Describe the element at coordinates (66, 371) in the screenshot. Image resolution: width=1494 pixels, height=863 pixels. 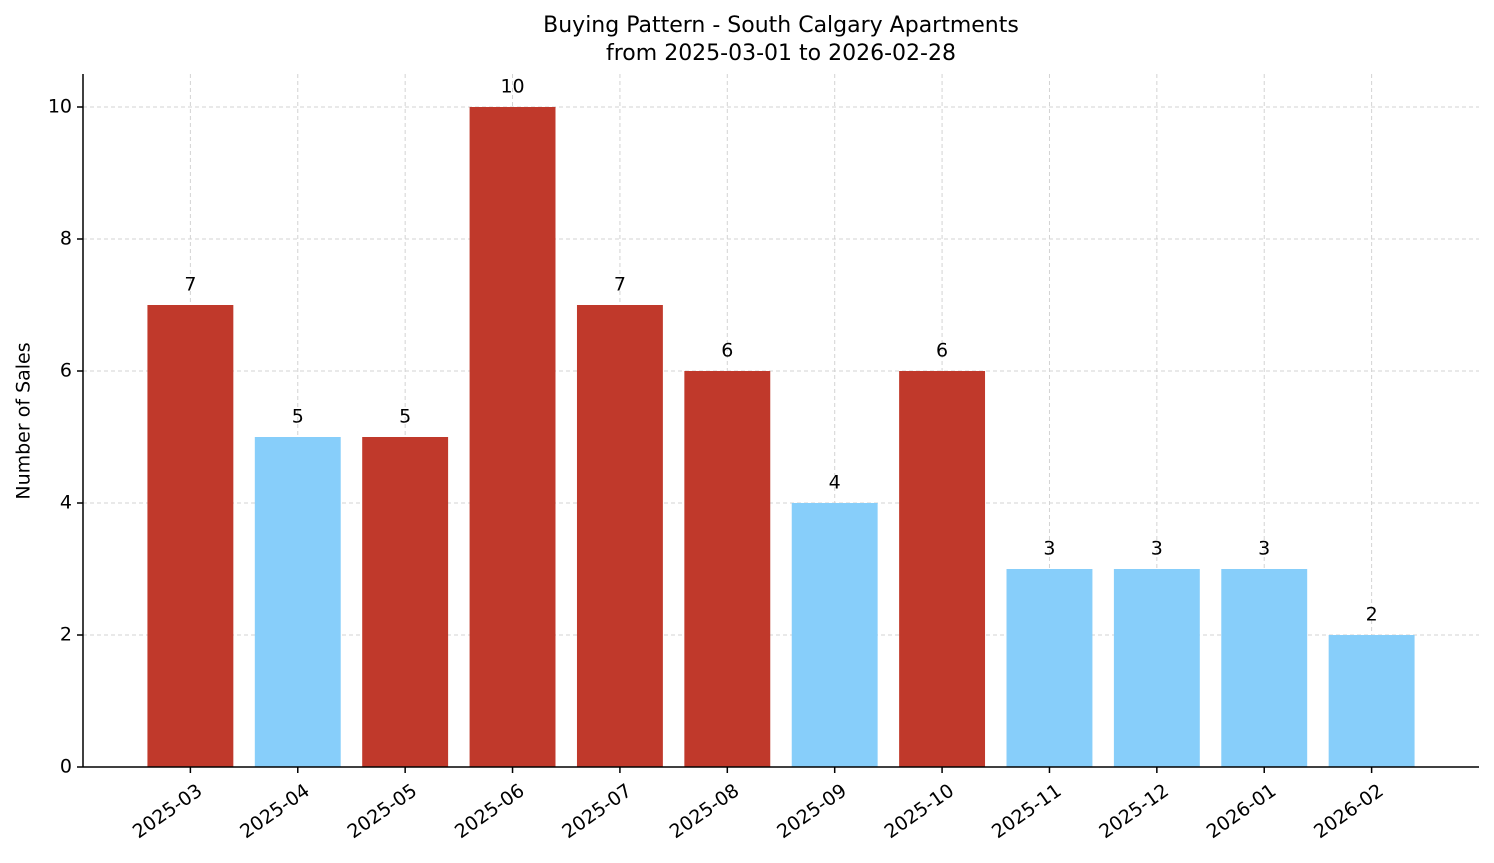
I see `y-tick-label: 6` at that location.